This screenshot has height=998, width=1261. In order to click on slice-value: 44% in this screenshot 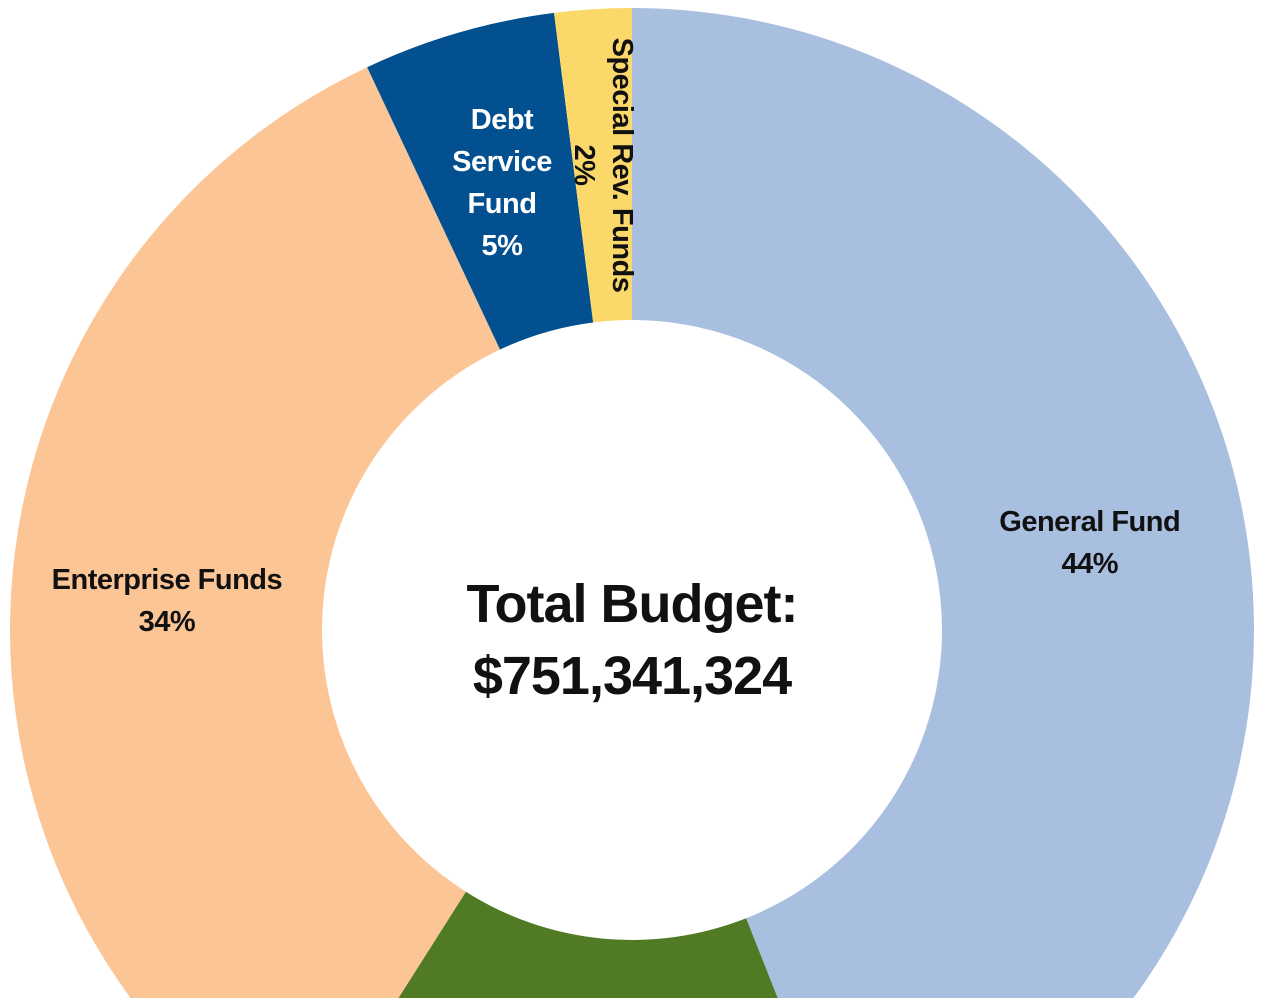, I will do `click(1090, 563)`.